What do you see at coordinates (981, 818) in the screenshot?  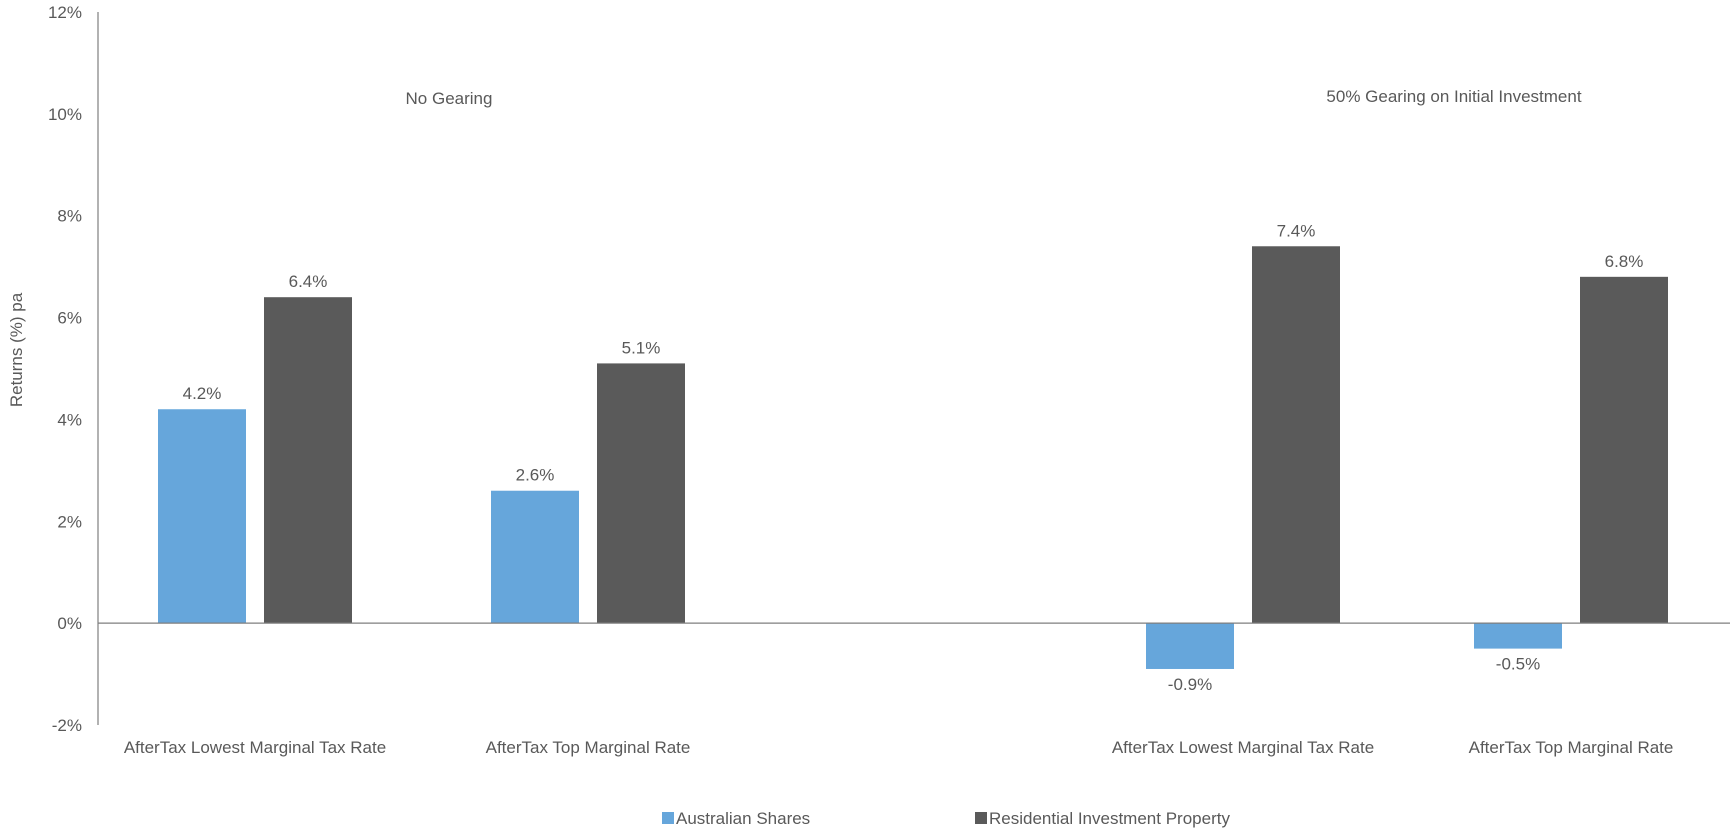 I see `legend-swatch-residential-investment-property` at bounding box center [981, 818].